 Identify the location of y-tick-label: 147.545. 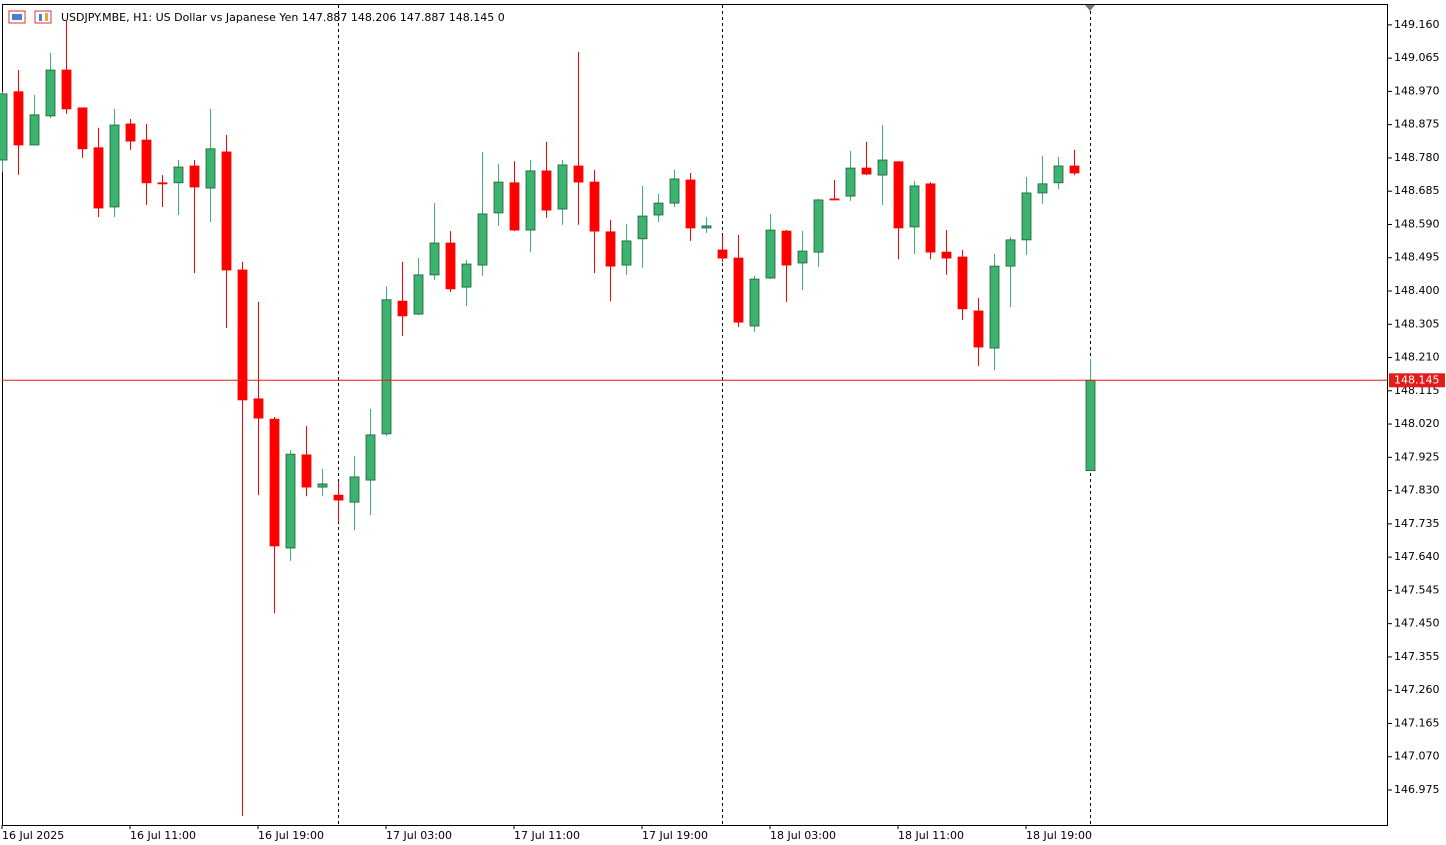
(1417, 589).